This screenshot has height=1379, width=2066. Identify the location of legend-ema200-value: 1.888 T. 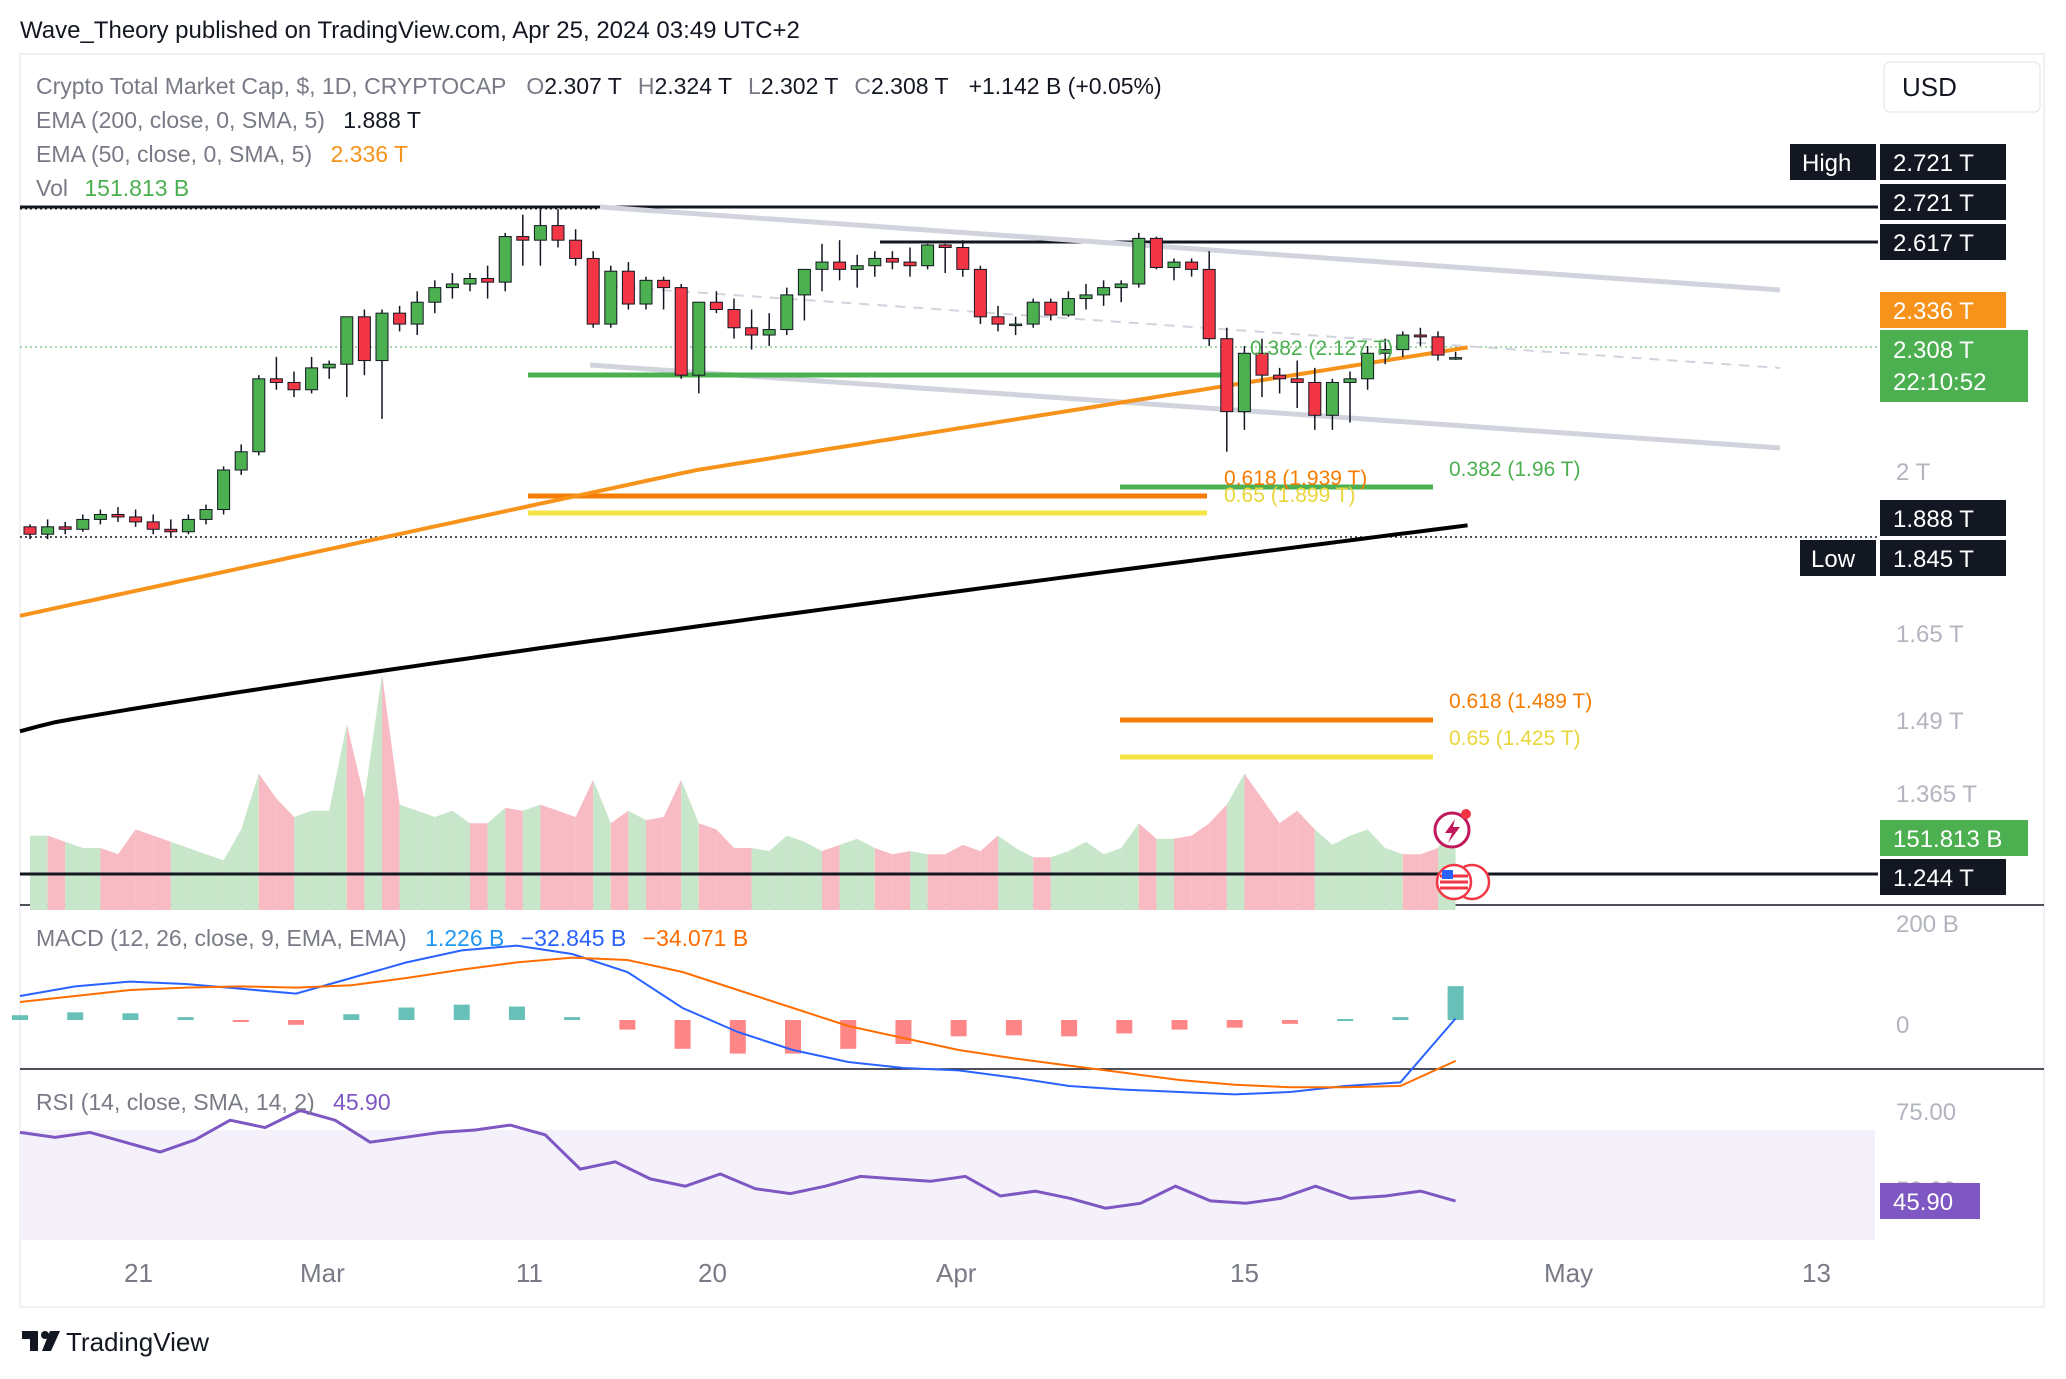
(382, 120).